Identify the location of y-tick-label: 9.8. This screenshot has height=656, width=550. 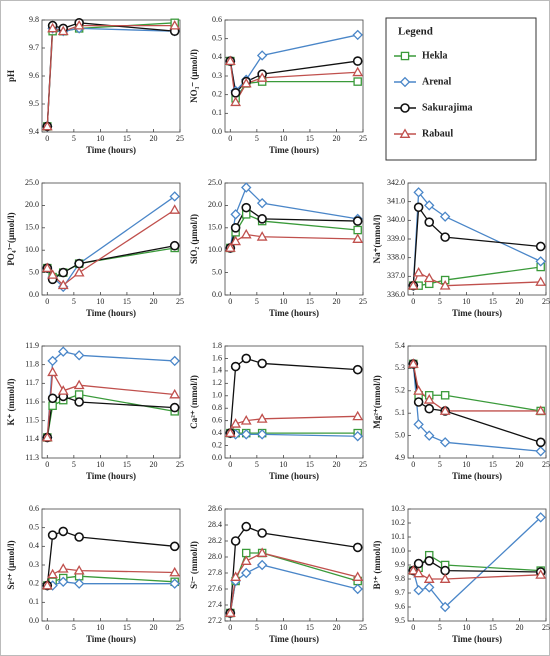
(400, 578).